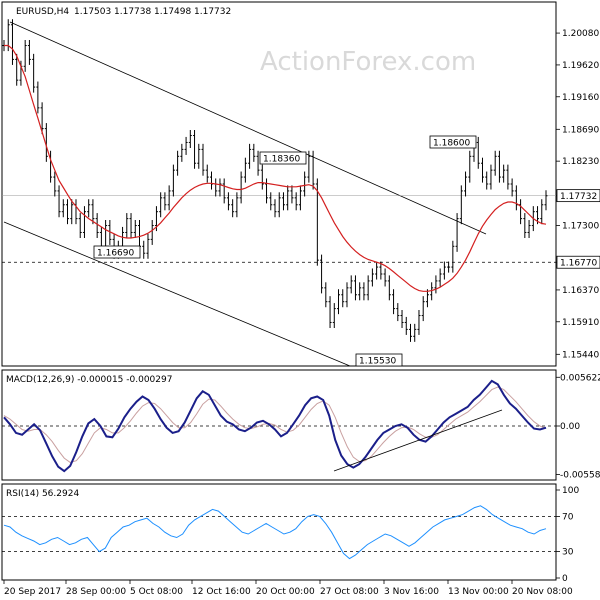 This screenshot has width=600, height=600. Describe the element at coordinates (580, 34) in the screenshot. I see `price-y-tick-label: 1.20080` at that location.